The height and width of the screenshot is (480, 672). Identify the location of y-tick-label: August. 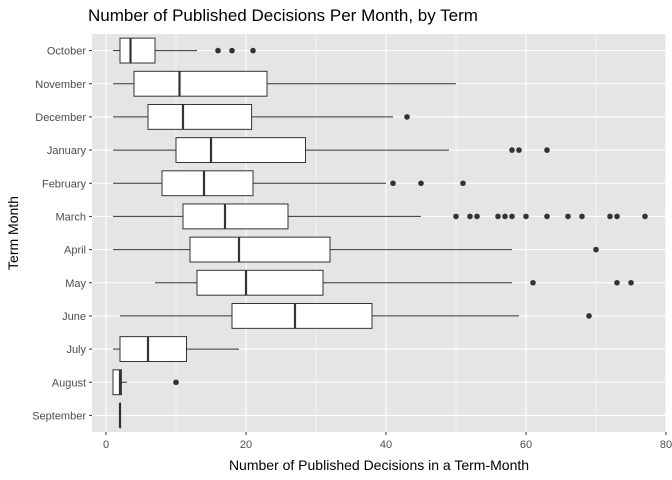
(69, 383).